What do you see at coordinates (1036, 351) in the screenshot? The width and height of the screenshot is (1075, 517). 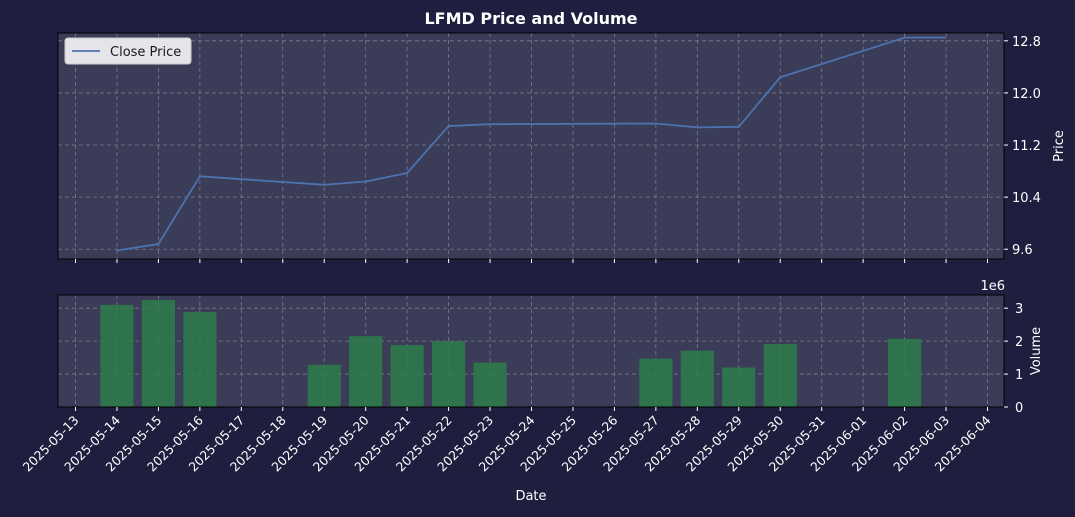 I see `volume-y-axis-label: Volume` at bounding box center [1036, 351].